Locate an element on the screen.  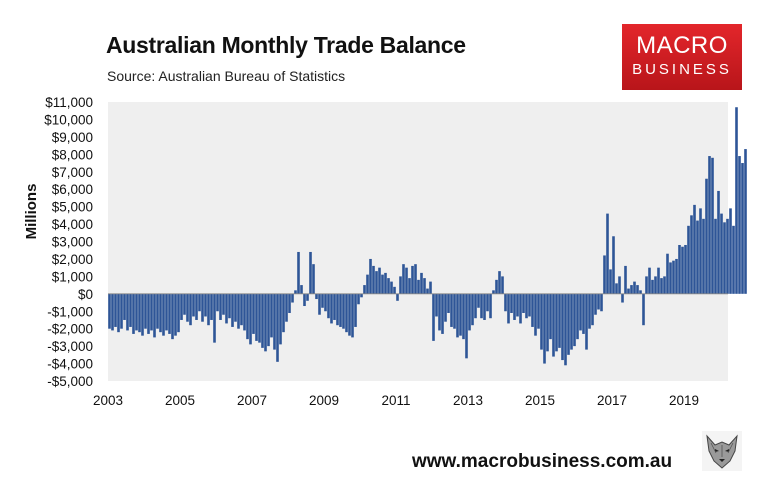
y-axis-label: Millions is located at coordinates (31, 212).